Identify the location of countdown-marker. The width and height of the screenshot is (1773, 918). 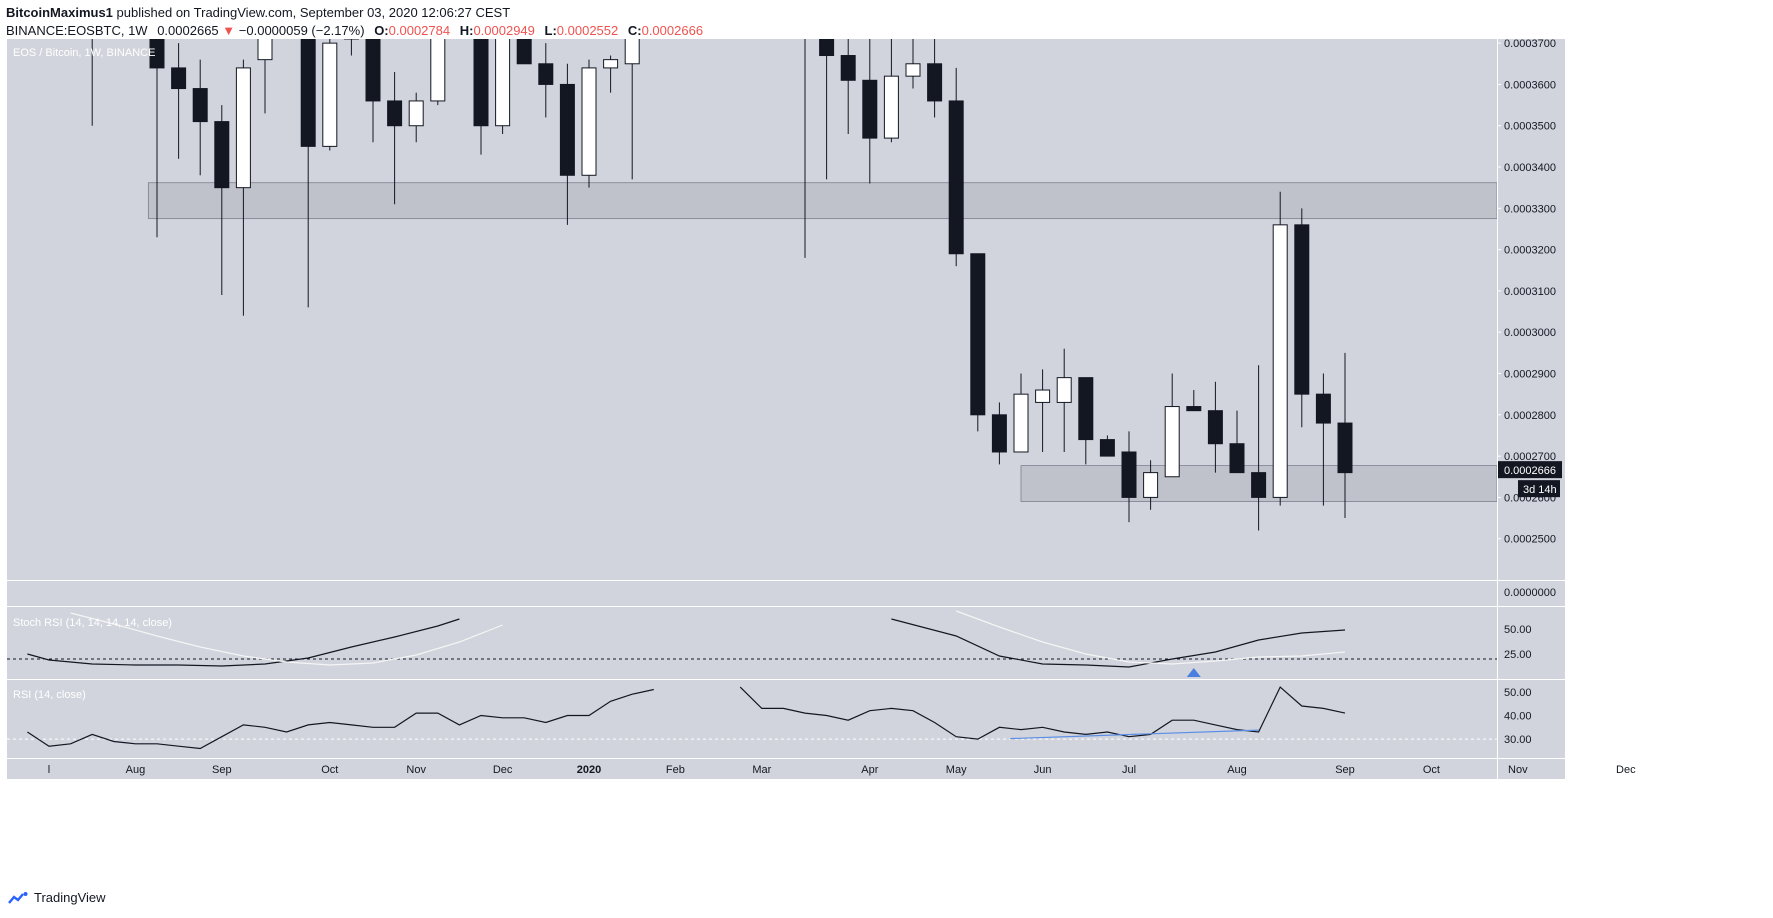
(1539, 489).